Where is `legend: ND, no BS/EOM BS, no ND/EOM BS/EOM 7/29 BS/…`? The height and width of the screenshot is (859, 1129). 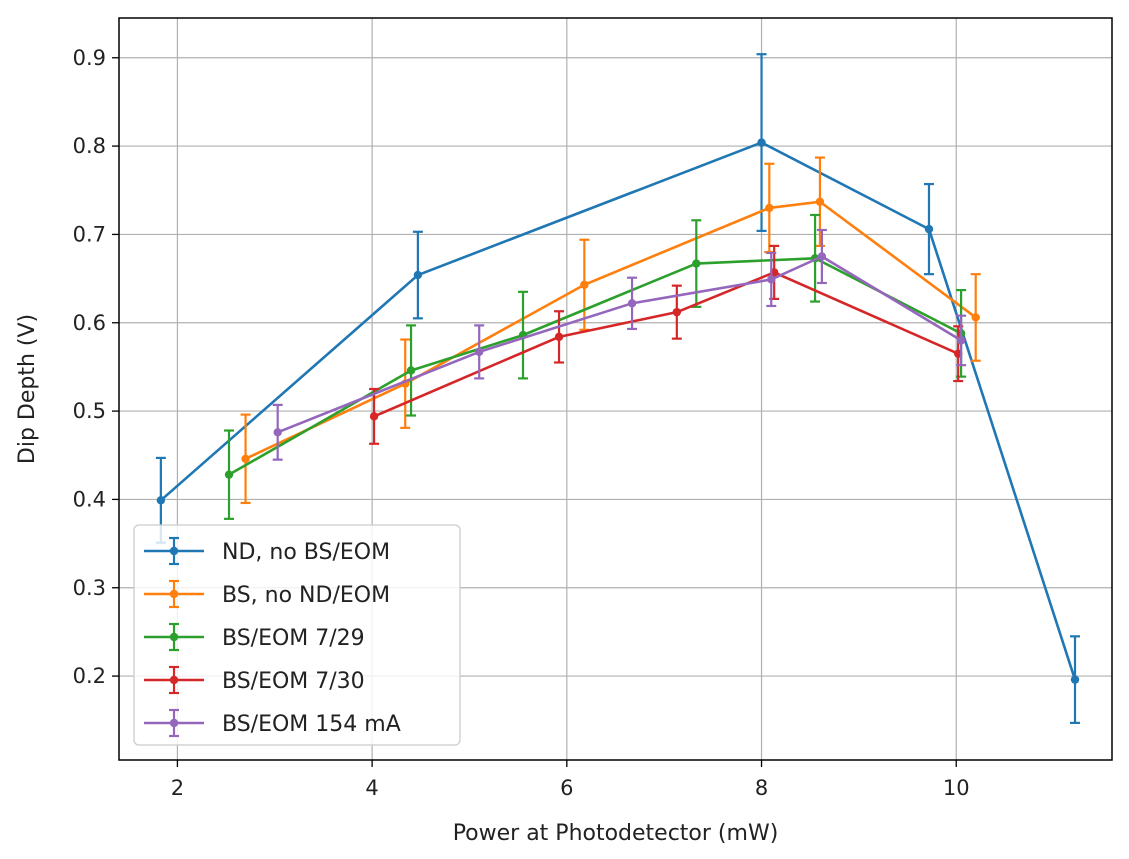
legend: ND, no BS/EOM BS, no ND/EOM BS/EOM 7/29 BS/… is located at coordinates (297, 635).